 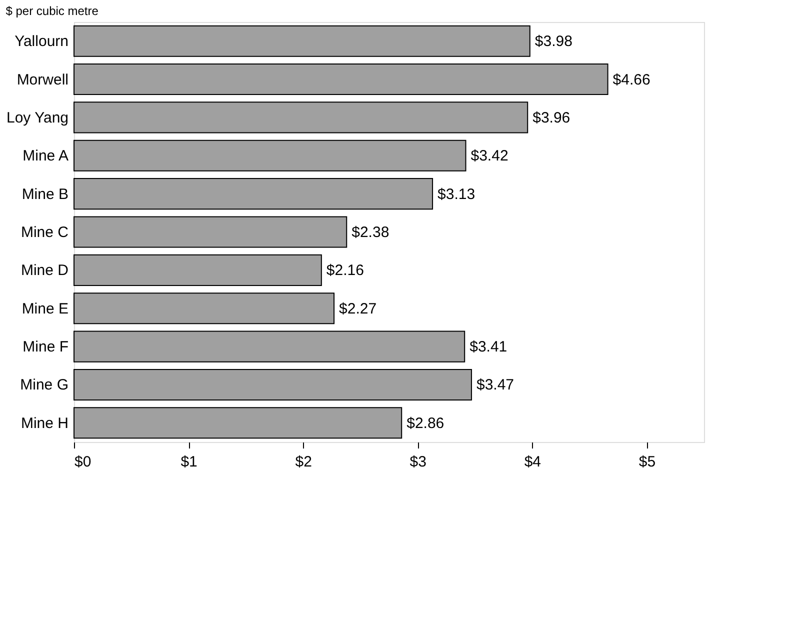 What do you see at coordinates (418, 462) in the screenshot?
I see `x-tick-label: $3` at bounding box center [418, 462].